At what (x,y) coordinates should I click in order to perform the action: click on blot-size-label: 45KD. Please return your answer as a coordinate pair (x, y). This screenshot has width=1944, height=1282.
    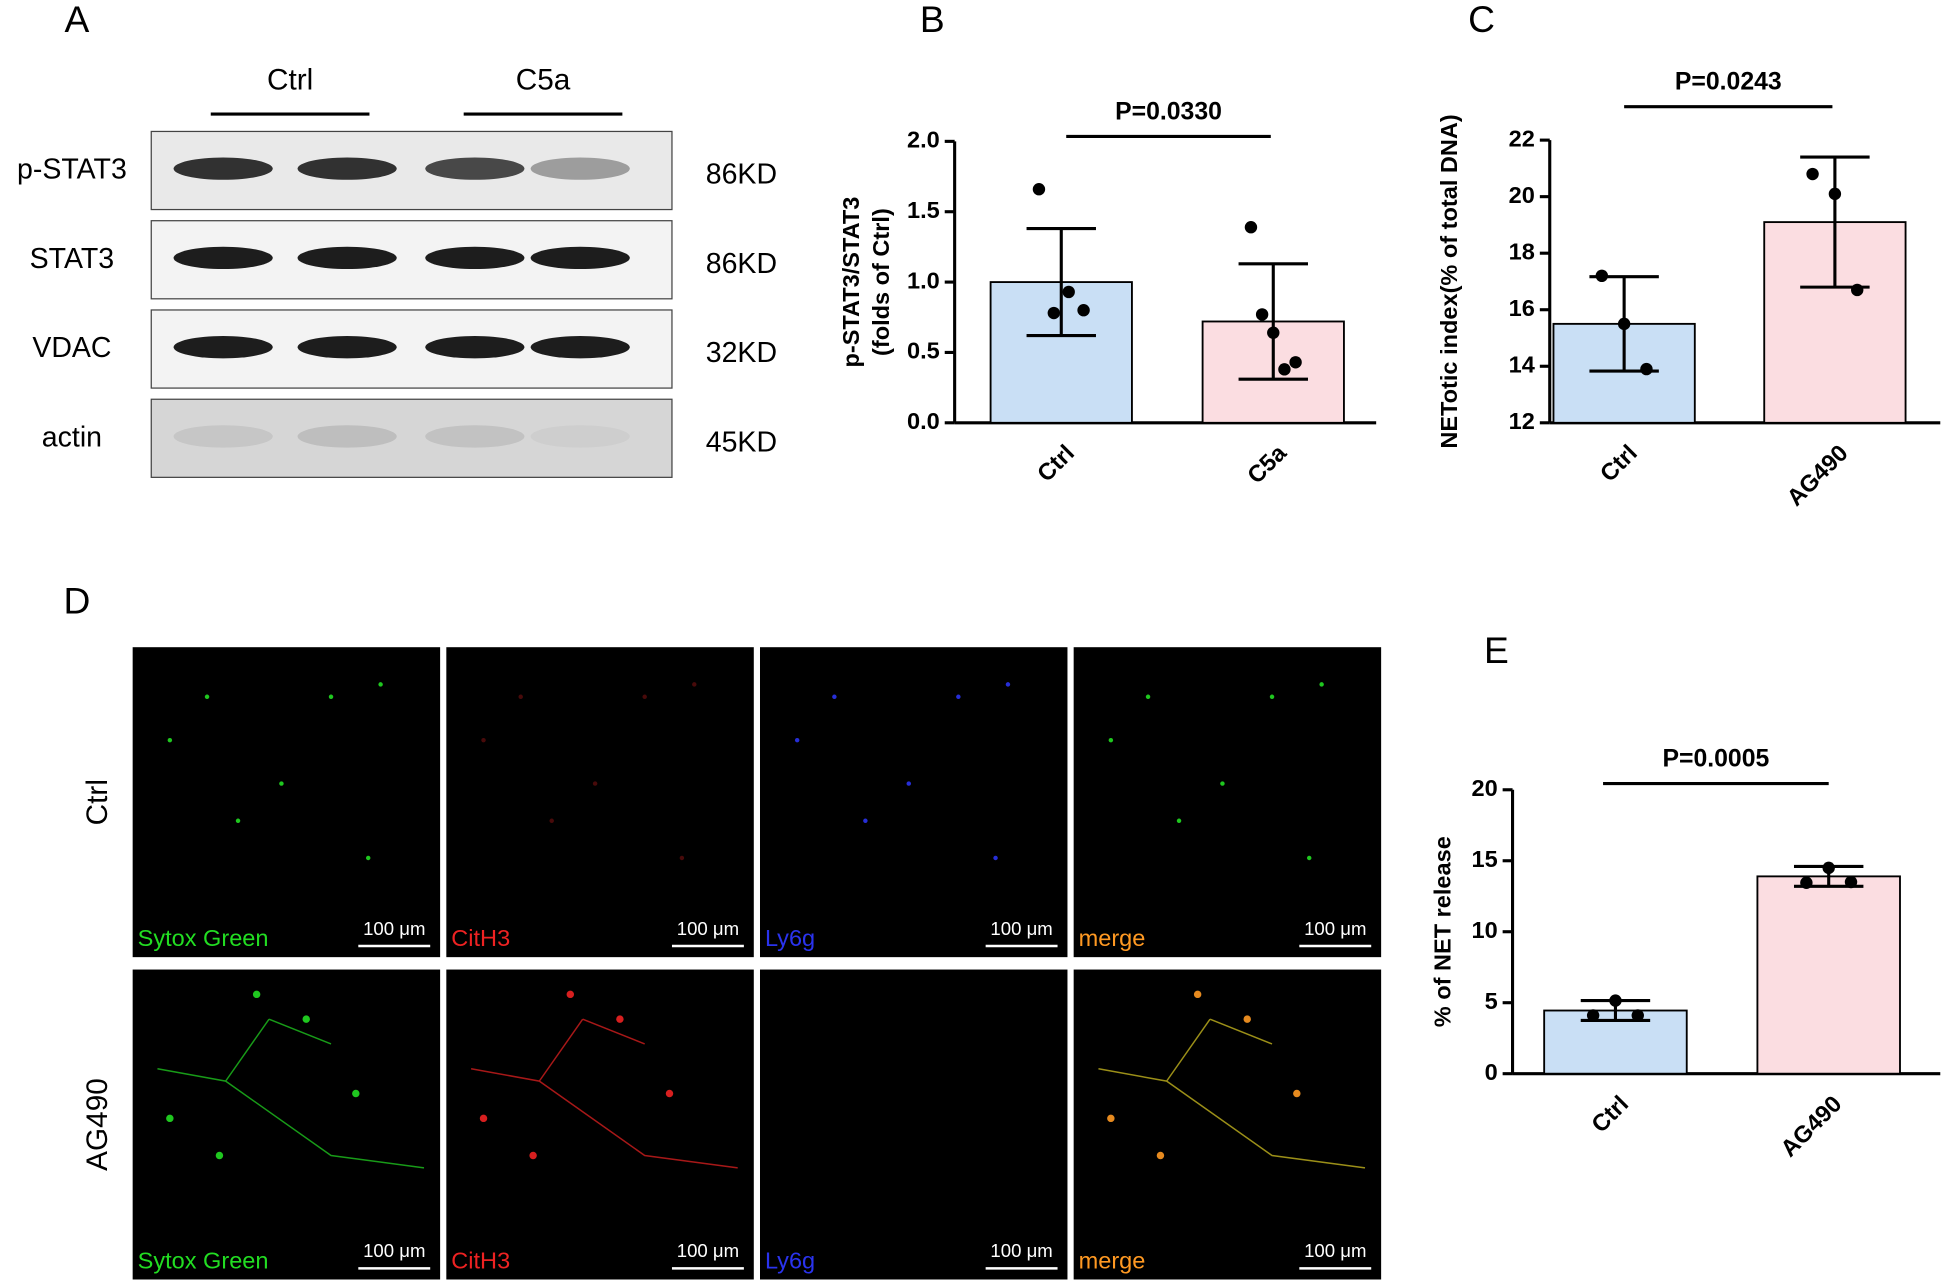
    Looking at the image, I should click on (741, 442).